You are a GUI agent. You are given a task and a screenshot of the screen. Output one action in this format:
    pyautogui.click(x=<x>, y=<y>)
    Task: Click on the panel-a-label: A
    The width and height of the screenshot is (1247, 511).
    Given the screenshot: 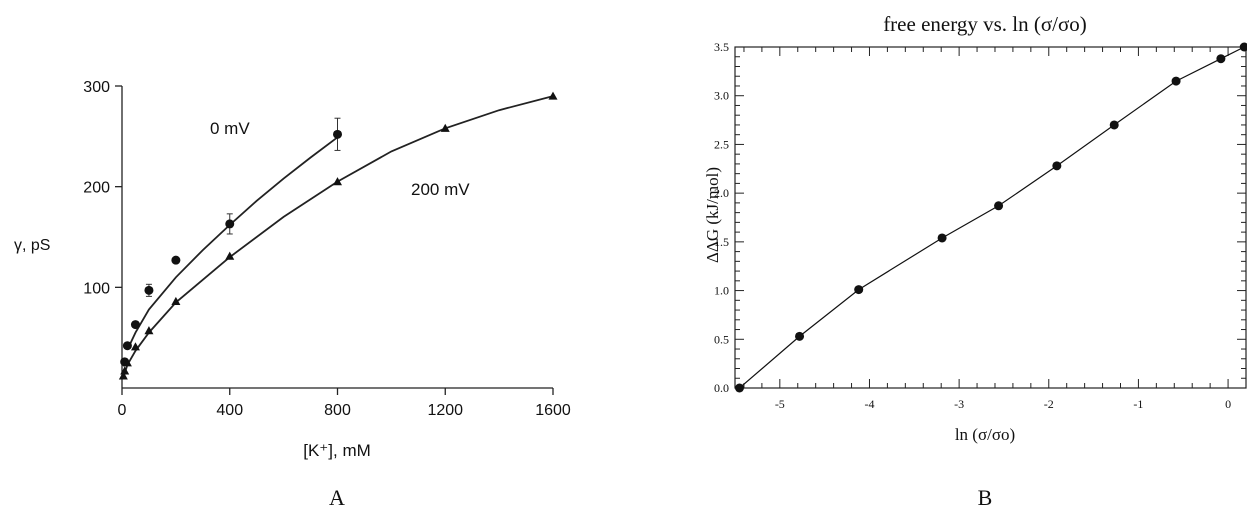 What is the action you would take?
    pyautogui.click(x=337, y=497)
    